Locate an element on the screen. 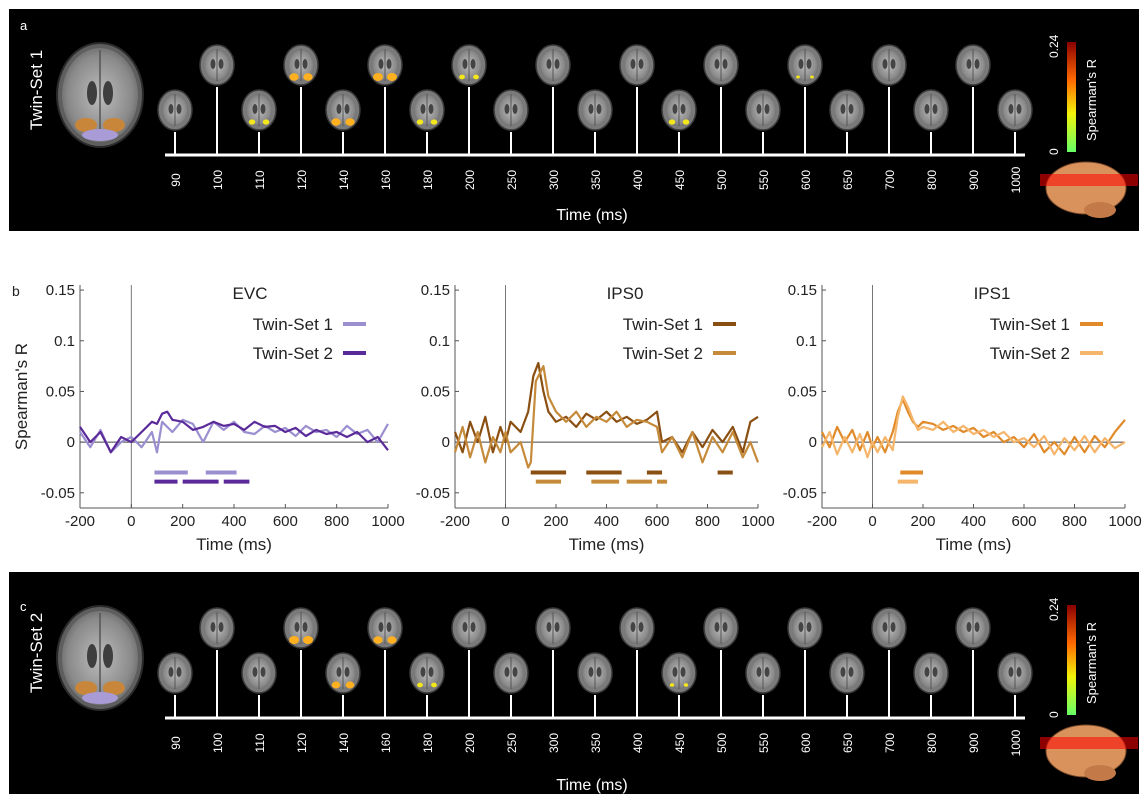  timeline-tick-label: 900 is located at coordinates (974, 180).